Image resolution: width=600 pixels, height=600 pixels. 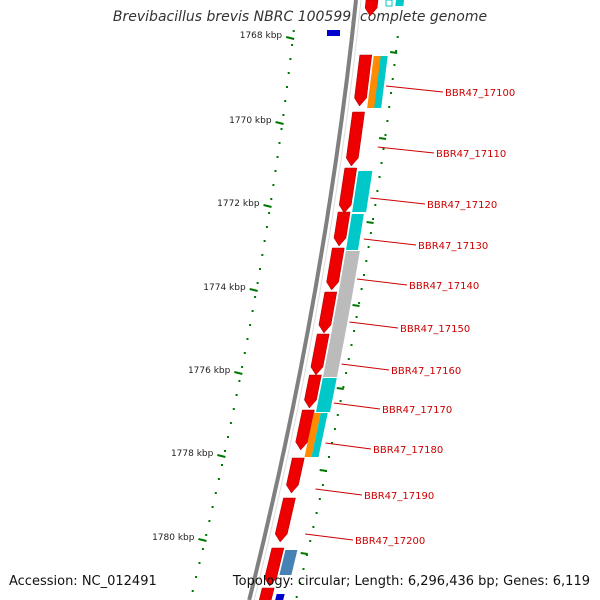 What do you see at coordinates (288, 562) in the screenshot?
I see `feature-steel` at bounding box center [288, 562].